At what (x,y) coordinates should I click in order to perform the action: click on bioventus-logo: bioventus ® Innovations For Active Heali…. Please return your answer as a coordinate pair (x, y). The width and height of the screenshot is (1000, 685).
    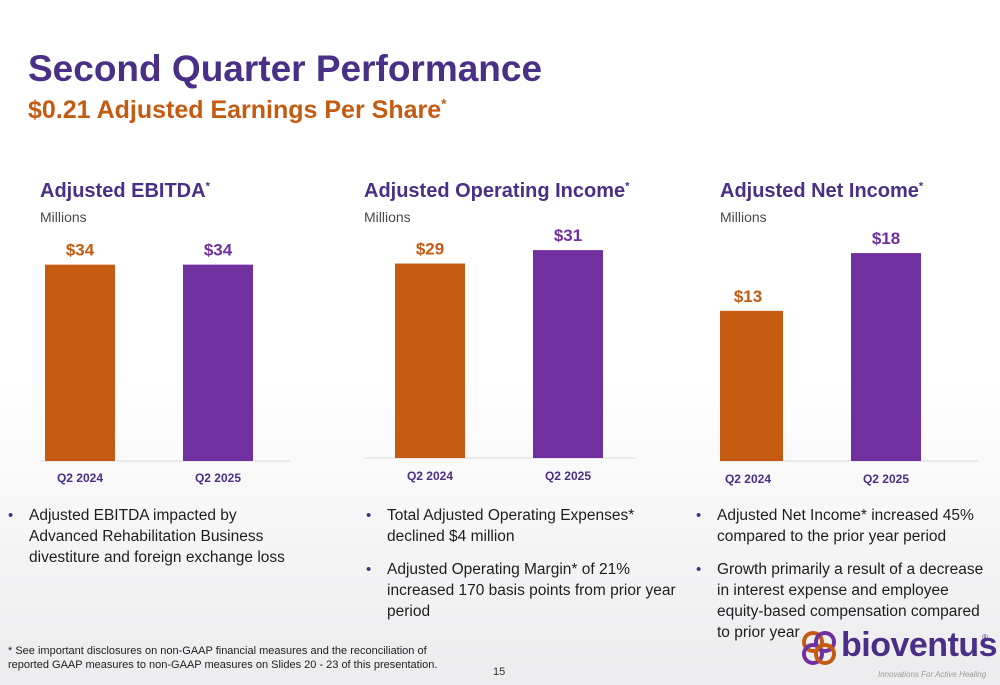
    Looking at the image, I should click on (899, 654).